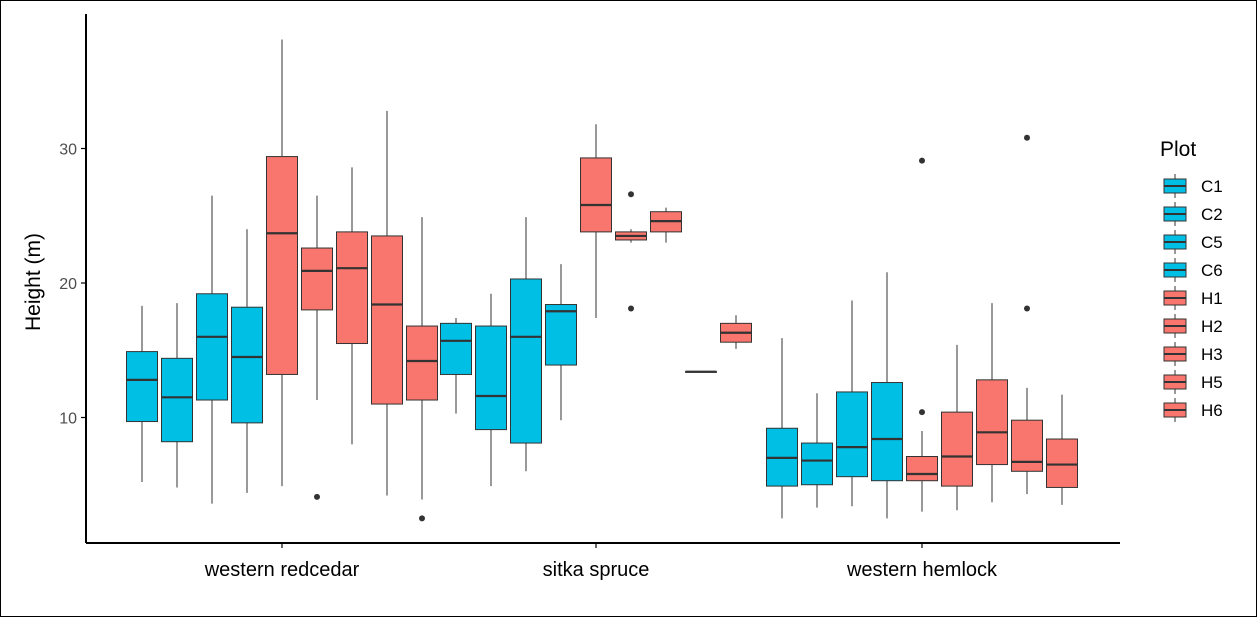 The image size is (1257, 617). I want to click on legend-item-C6: C6, so click(1193, 270).